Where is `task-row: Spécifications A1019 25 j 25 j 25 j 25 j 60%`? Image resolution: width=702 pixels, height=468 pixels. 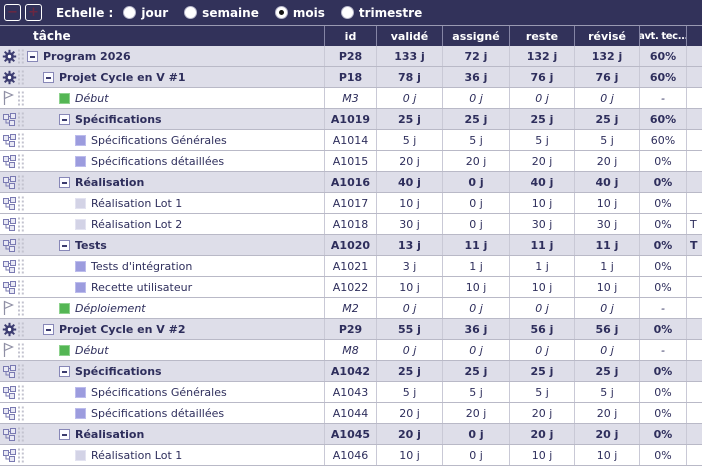 task-row: Spécifications A1019 25 j 25 j 25 j 25 j 60% is located at coordinates (351, 119).